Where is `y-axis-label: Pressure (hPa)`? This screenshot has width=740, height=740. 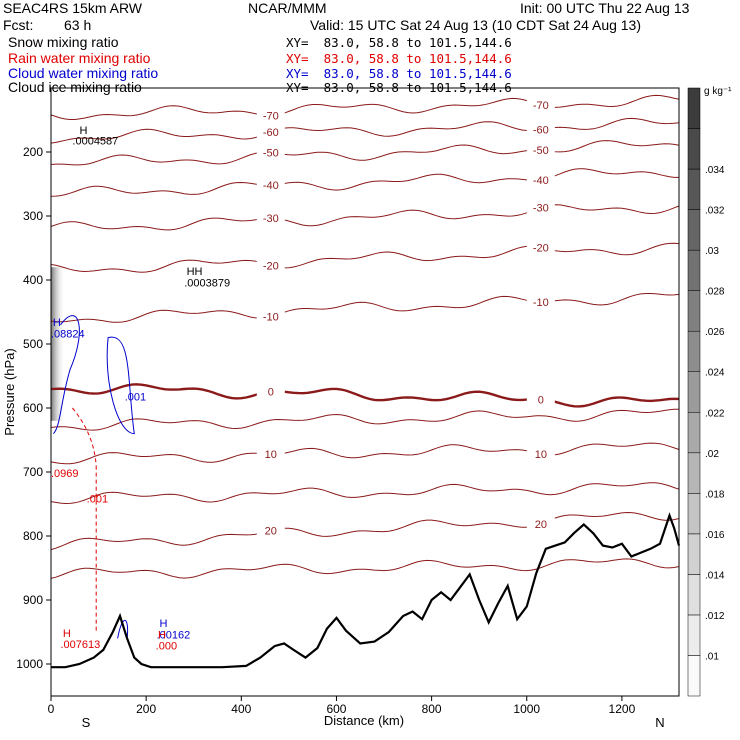
y-axis-label: Pressure (hPa) is located at coordinates (9, 391).